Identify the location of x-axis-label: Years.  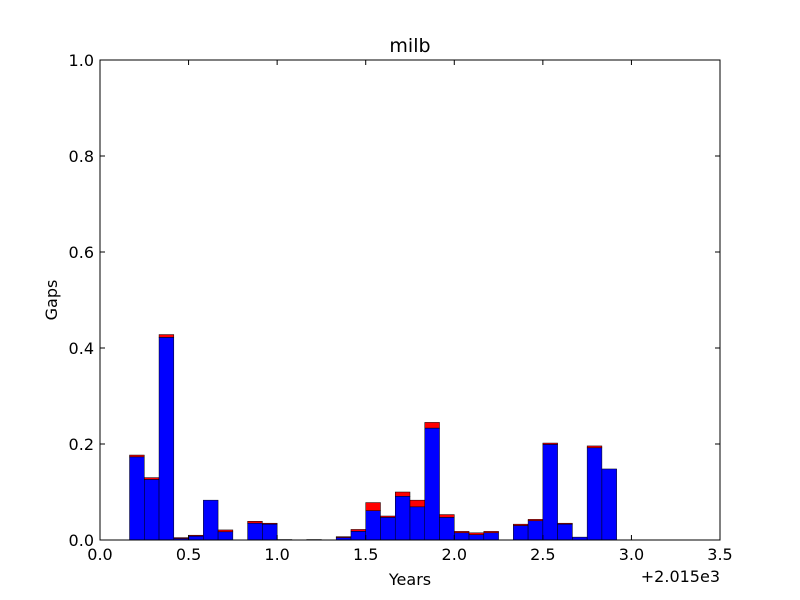
(409, 579).